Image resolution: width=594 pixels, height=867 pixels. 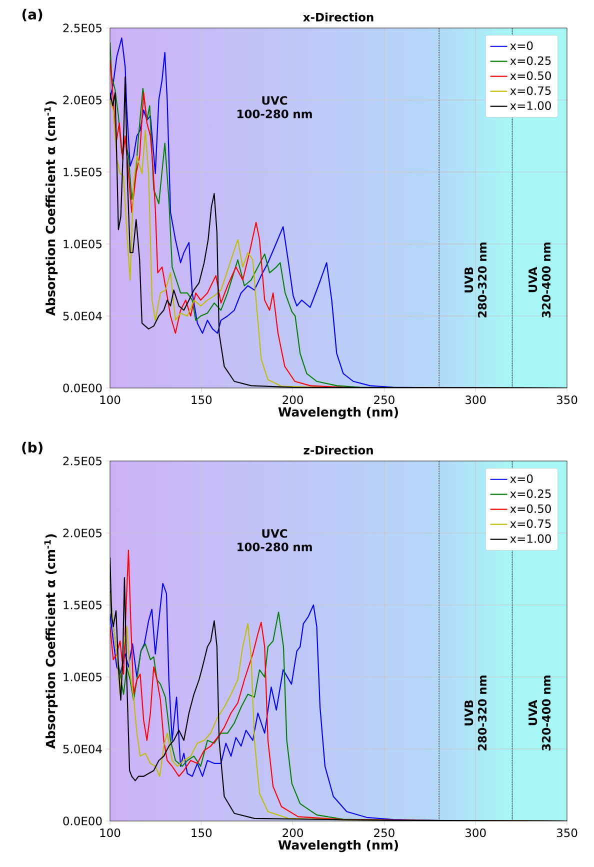 What do you see at coordinates (338, 450) in the screenshot?
I see `chart-title: z-Direction` at bounding box center [338, 450].